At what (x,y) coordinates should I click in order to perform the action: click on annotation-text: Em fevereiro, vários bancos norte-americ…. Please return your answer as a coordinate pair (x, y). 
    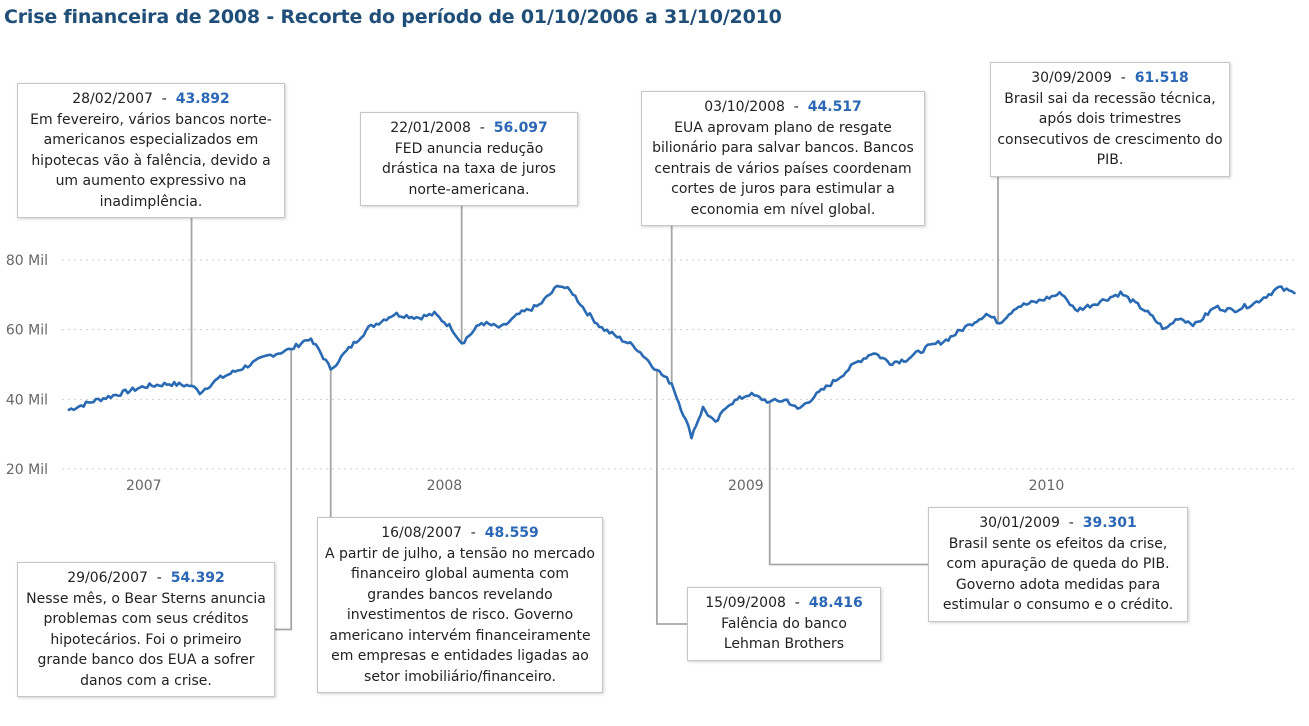
    Looking at the image, I should click on (151, 160).